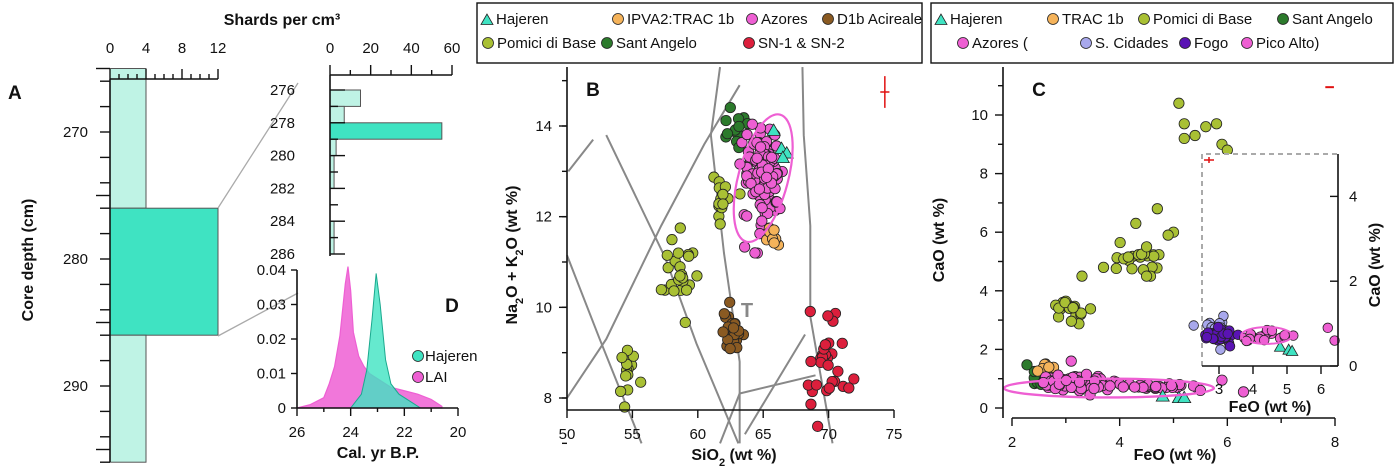 The height and width of the screenshot is (467, 1396). I want to click on panel-b-xlabel: SiO2 (wt %), so click(733, 457).